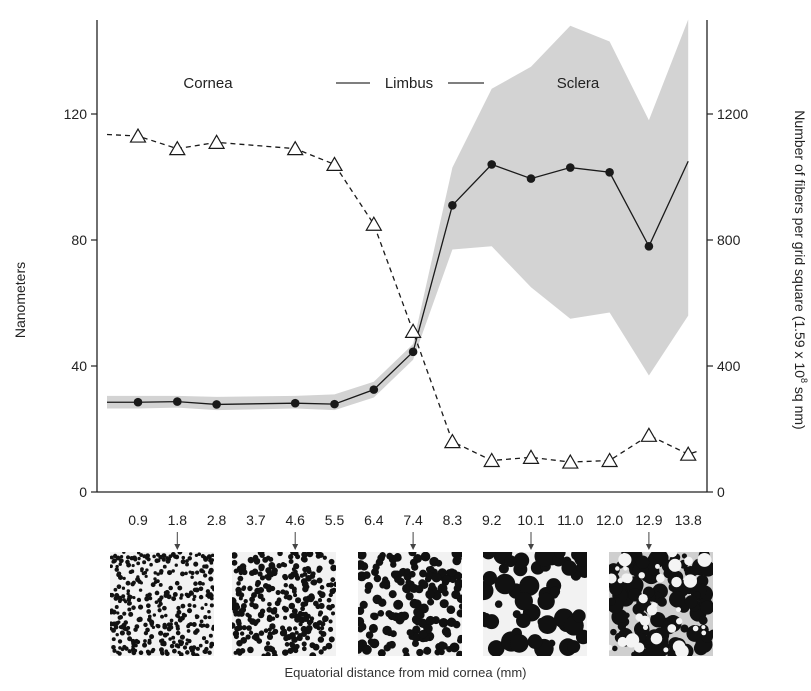 Image resolution: width=811 pixels, height=691 pixels. Describe the element at coordinates (295, 547) in the screenshot. I see `micrograph-arrow-head` at that location.